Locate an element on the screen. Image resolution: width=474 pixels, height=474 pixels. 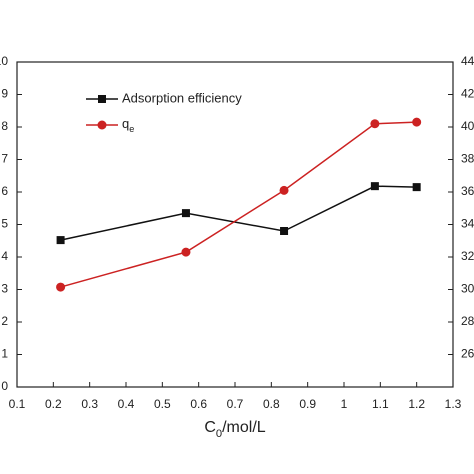
y-tick-label: 2 is located at coordinates (4, 321).